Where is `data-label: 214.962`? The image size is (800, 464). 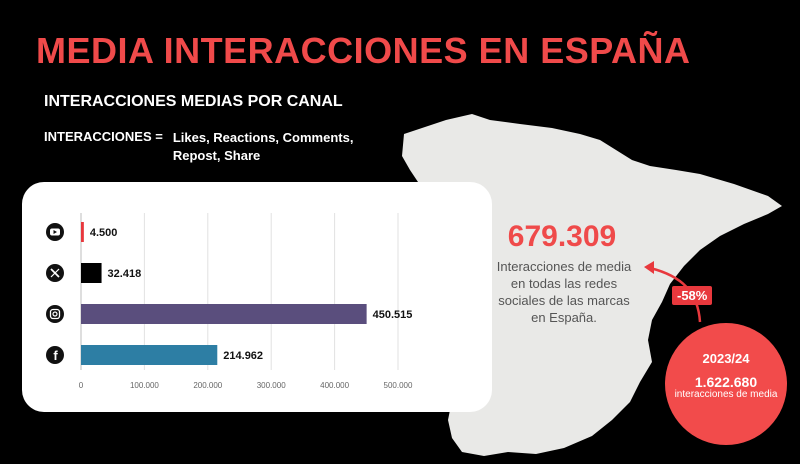 data-label: 214.962 is located at coordinates (243, 356).